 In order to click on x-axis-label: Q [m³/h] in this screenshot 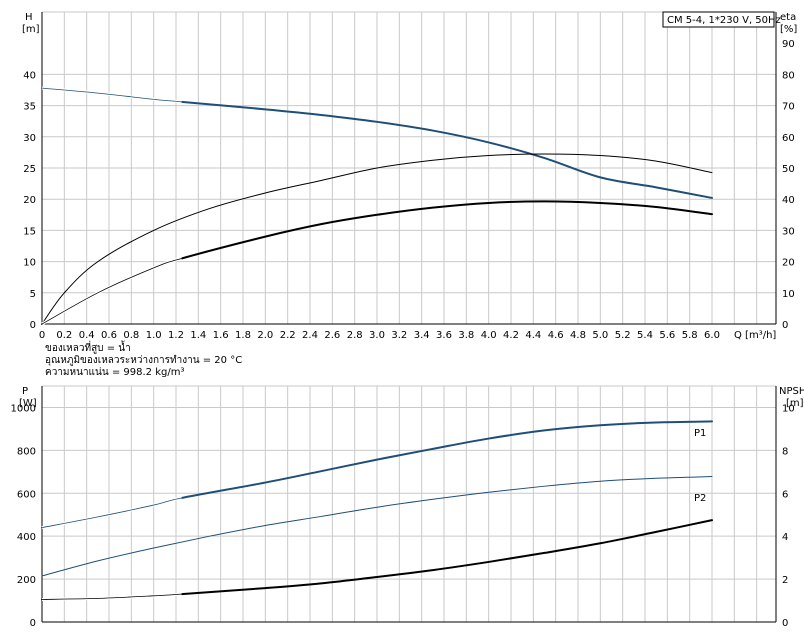, I will do `click(755, 335)`.